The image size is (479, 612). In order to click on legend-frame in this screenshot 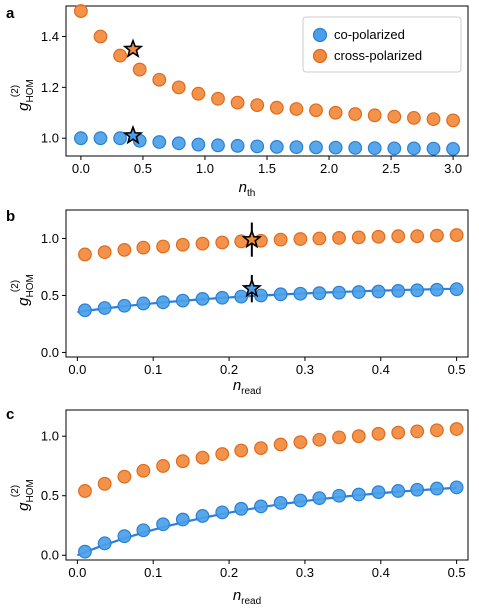, I will do `click(382, 44)`.